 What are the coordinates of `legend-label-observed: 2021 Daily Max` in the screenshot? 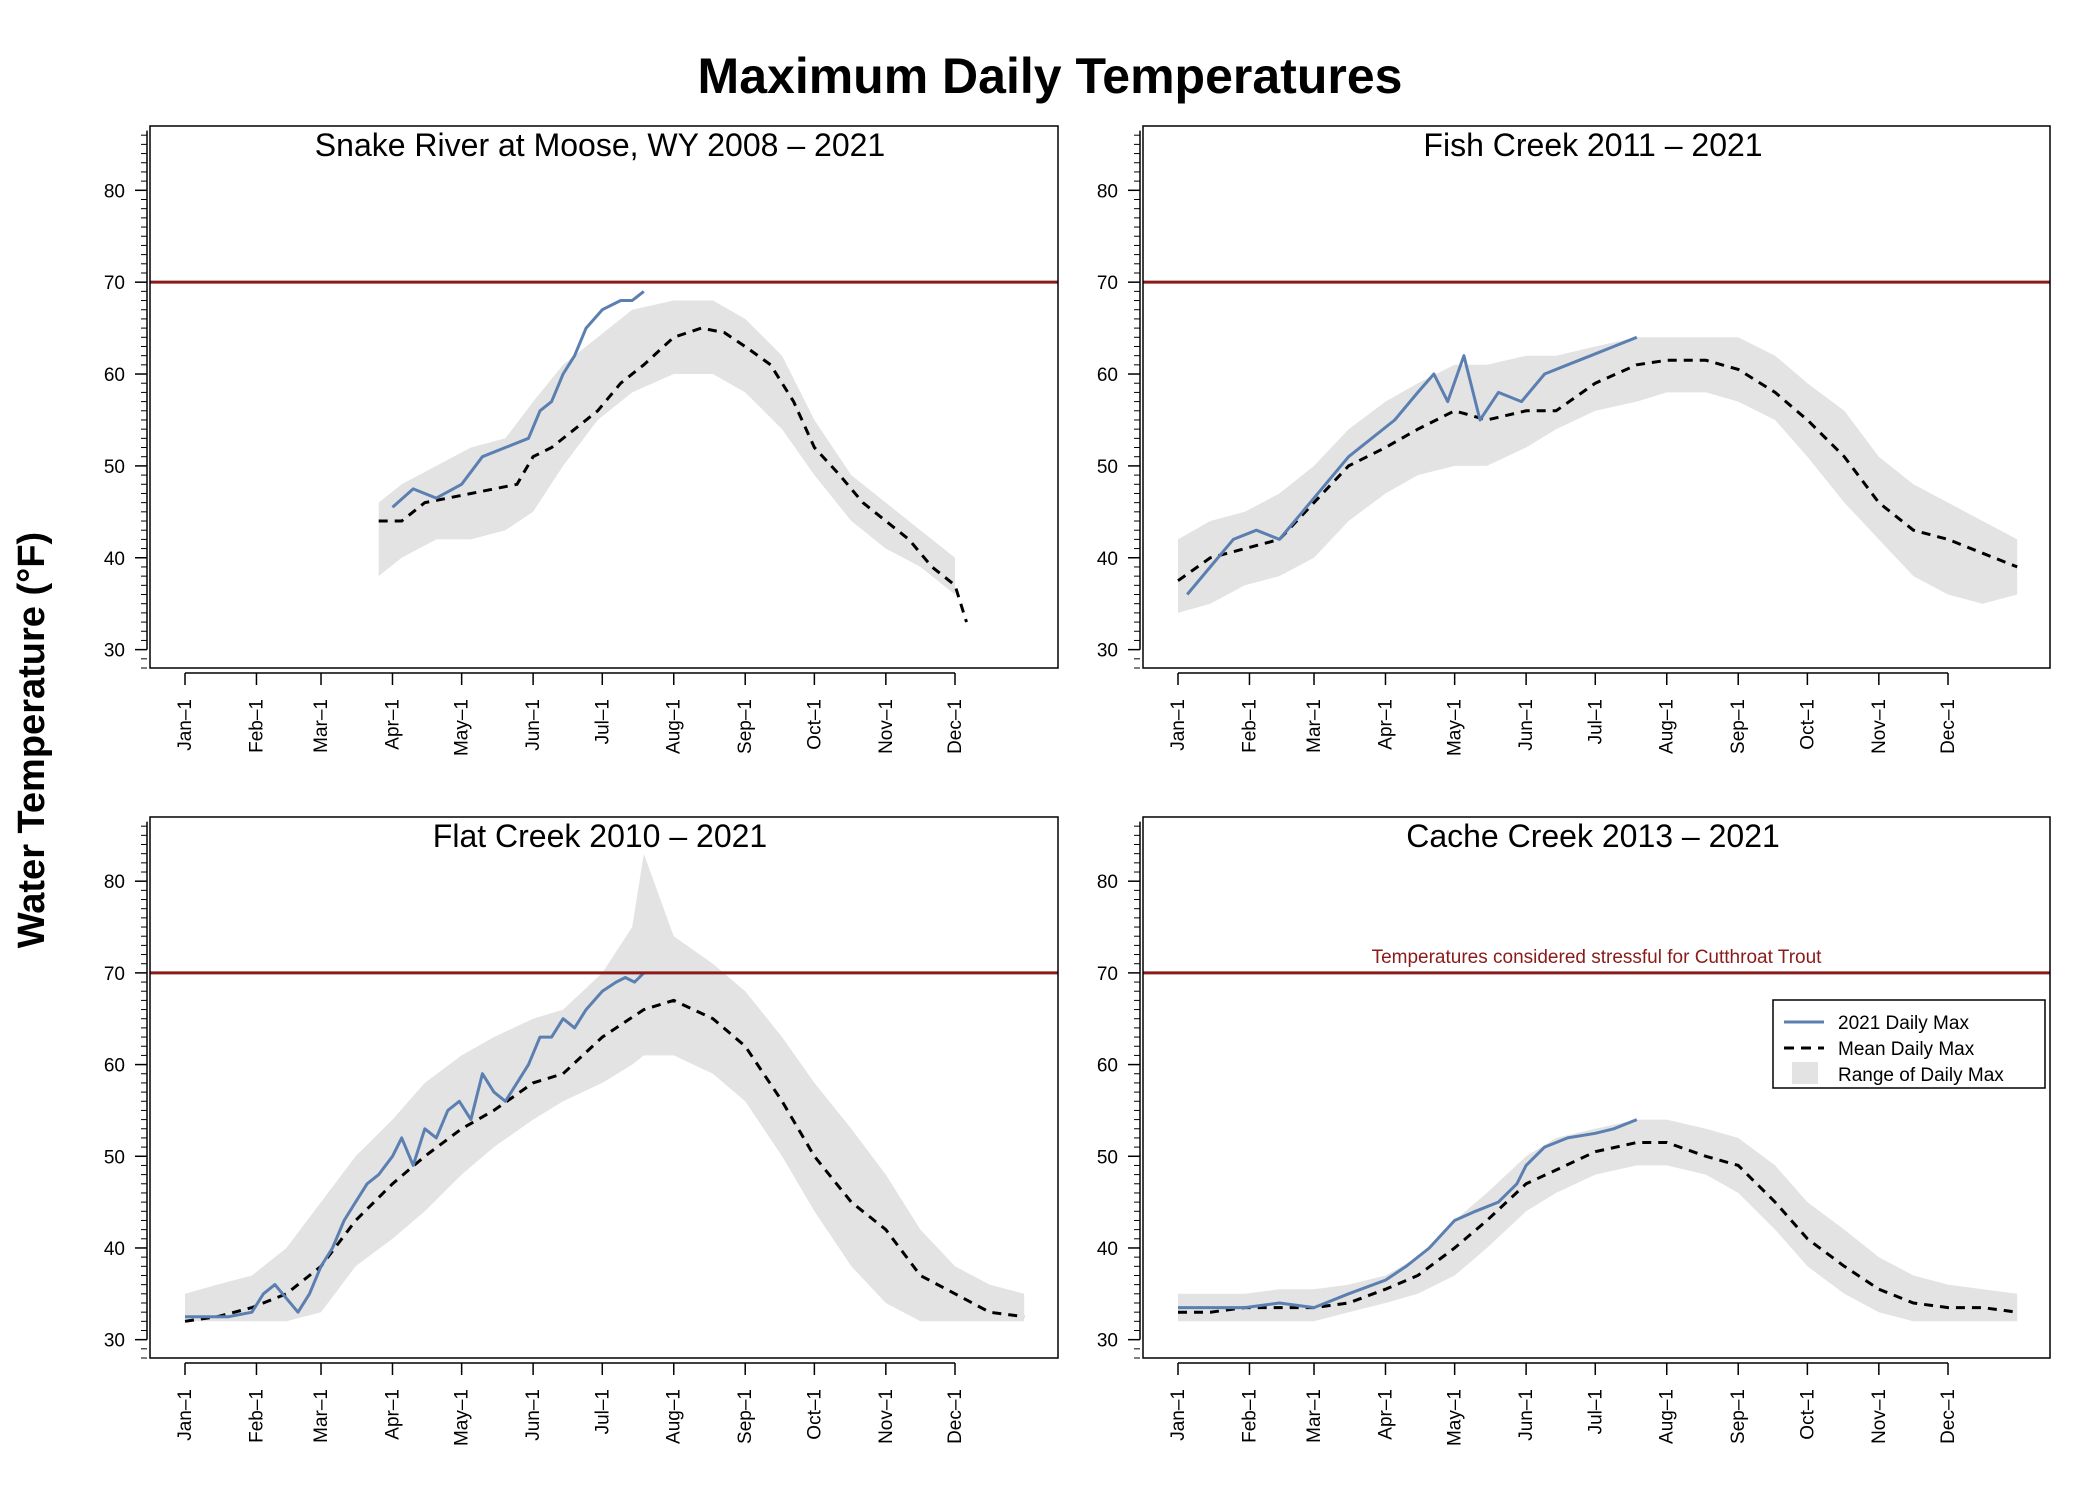 It's located at (1903, 1023).